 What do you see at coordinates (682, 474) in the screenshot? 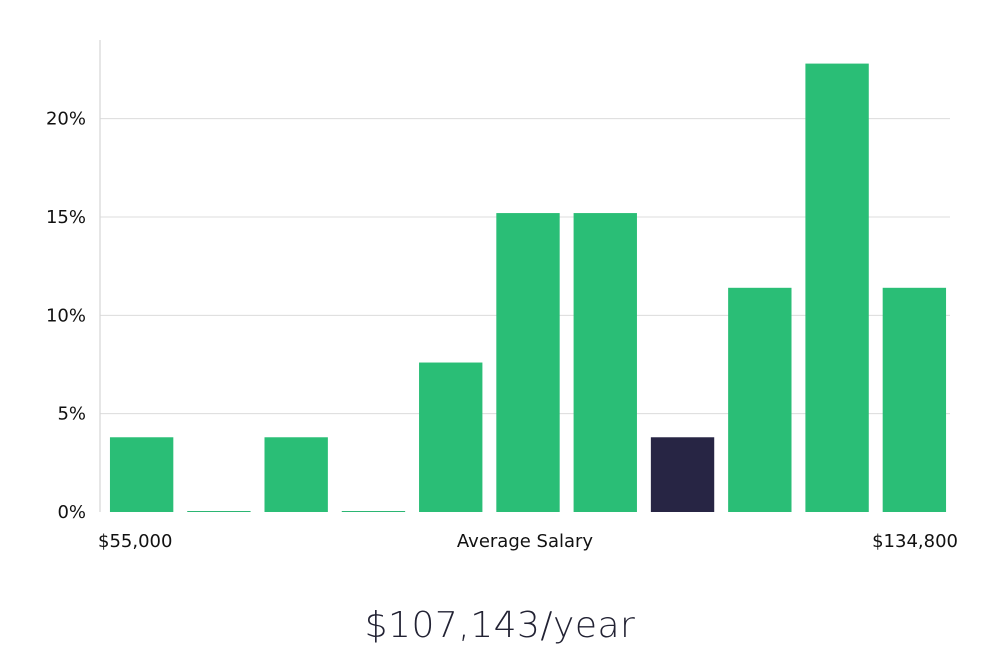
I see `bar-highlighted` at bounding box center [682, 474].